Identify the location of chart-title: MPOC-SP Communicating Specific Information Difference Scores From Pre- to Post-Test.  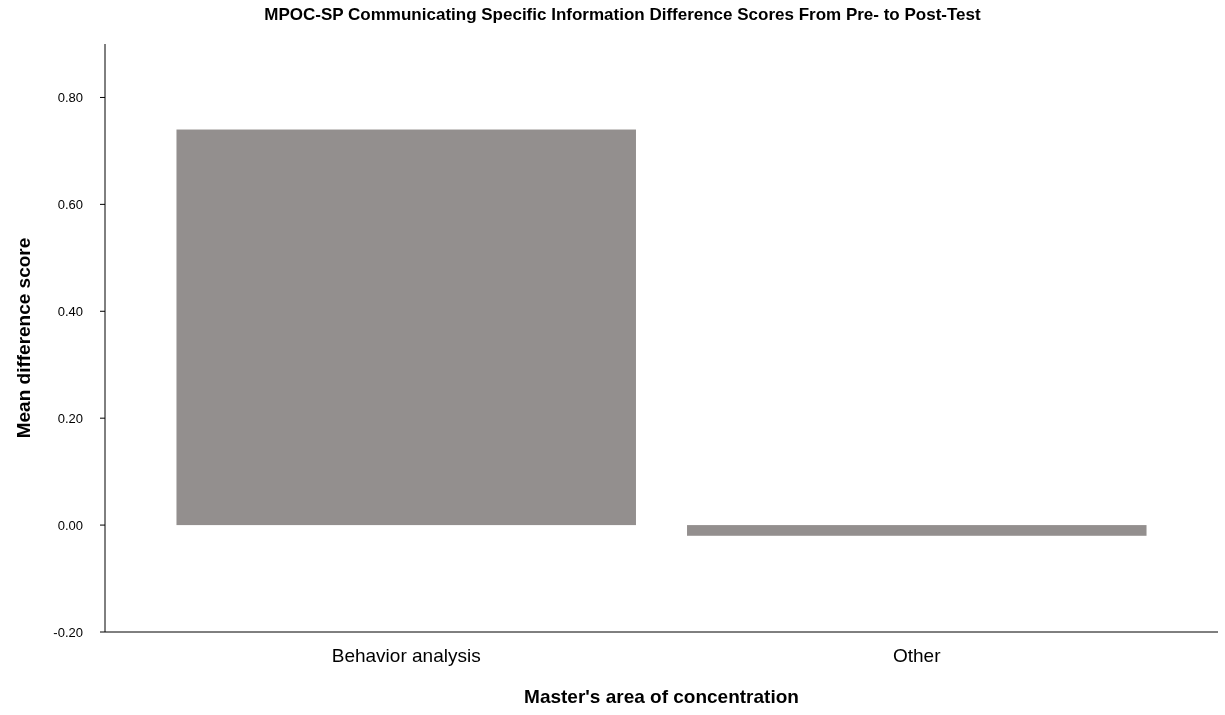
(622, 14).